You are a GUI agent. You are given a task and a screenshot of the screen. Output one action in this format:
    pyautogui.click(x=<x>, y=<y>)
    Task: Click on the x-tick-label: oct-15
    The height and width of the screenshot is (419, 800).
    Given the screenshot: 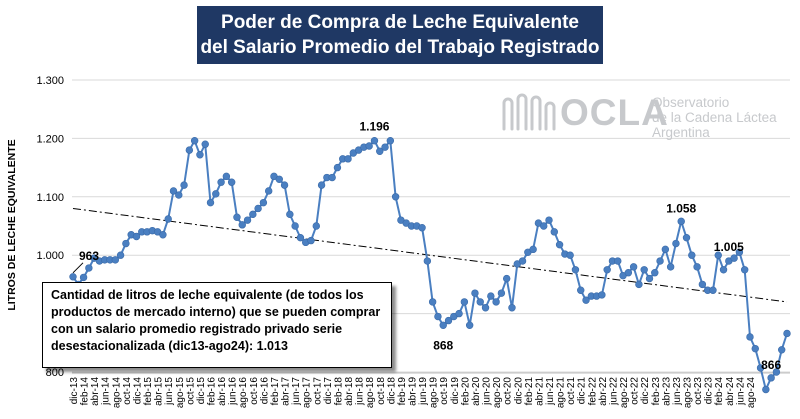 What is the action you would take?
    pyautogui.click(x=190, y=391)
    